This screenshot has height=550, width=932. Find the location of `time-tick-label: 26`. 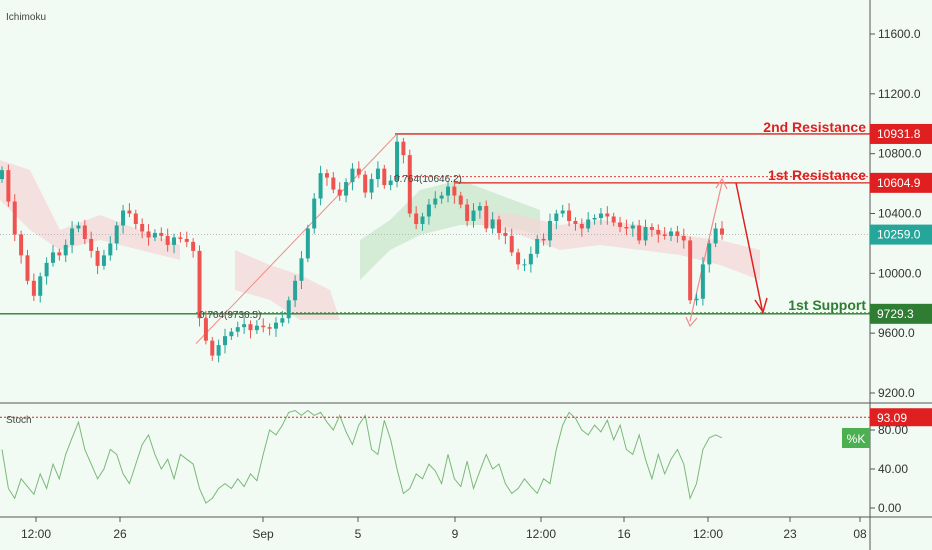

time-tick-label: 26 is located at coordinates (120, 534).